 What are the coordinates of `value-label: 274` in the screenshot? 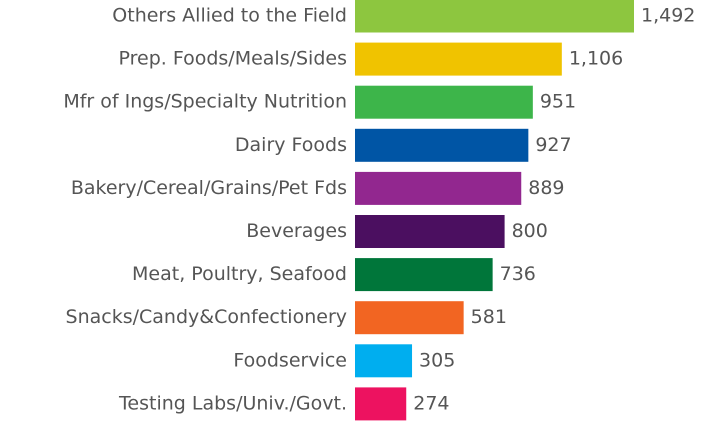 It's located at (431, 403).